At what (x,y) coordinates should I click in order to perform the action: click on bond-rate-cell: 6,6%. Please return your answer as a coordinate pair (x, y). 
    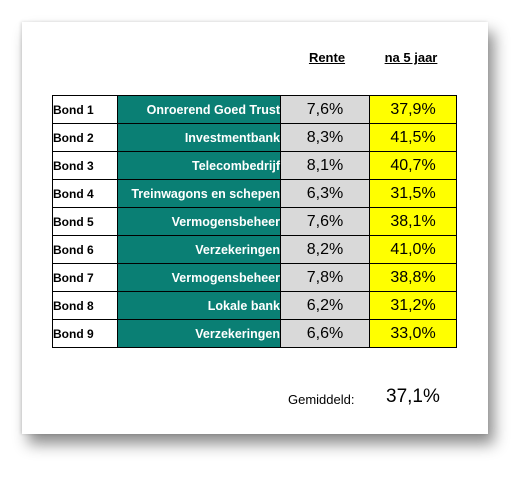
    Looking at the image, I should click on (325, 333).